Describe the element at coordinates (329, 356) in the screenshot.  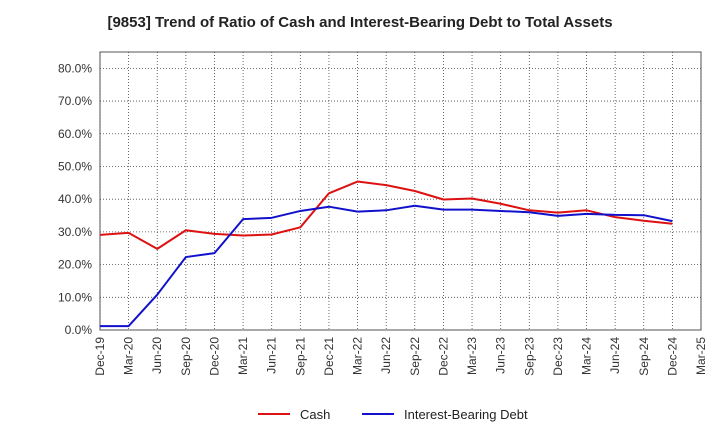
I see `x-tick-label: Dec-21` at that location.